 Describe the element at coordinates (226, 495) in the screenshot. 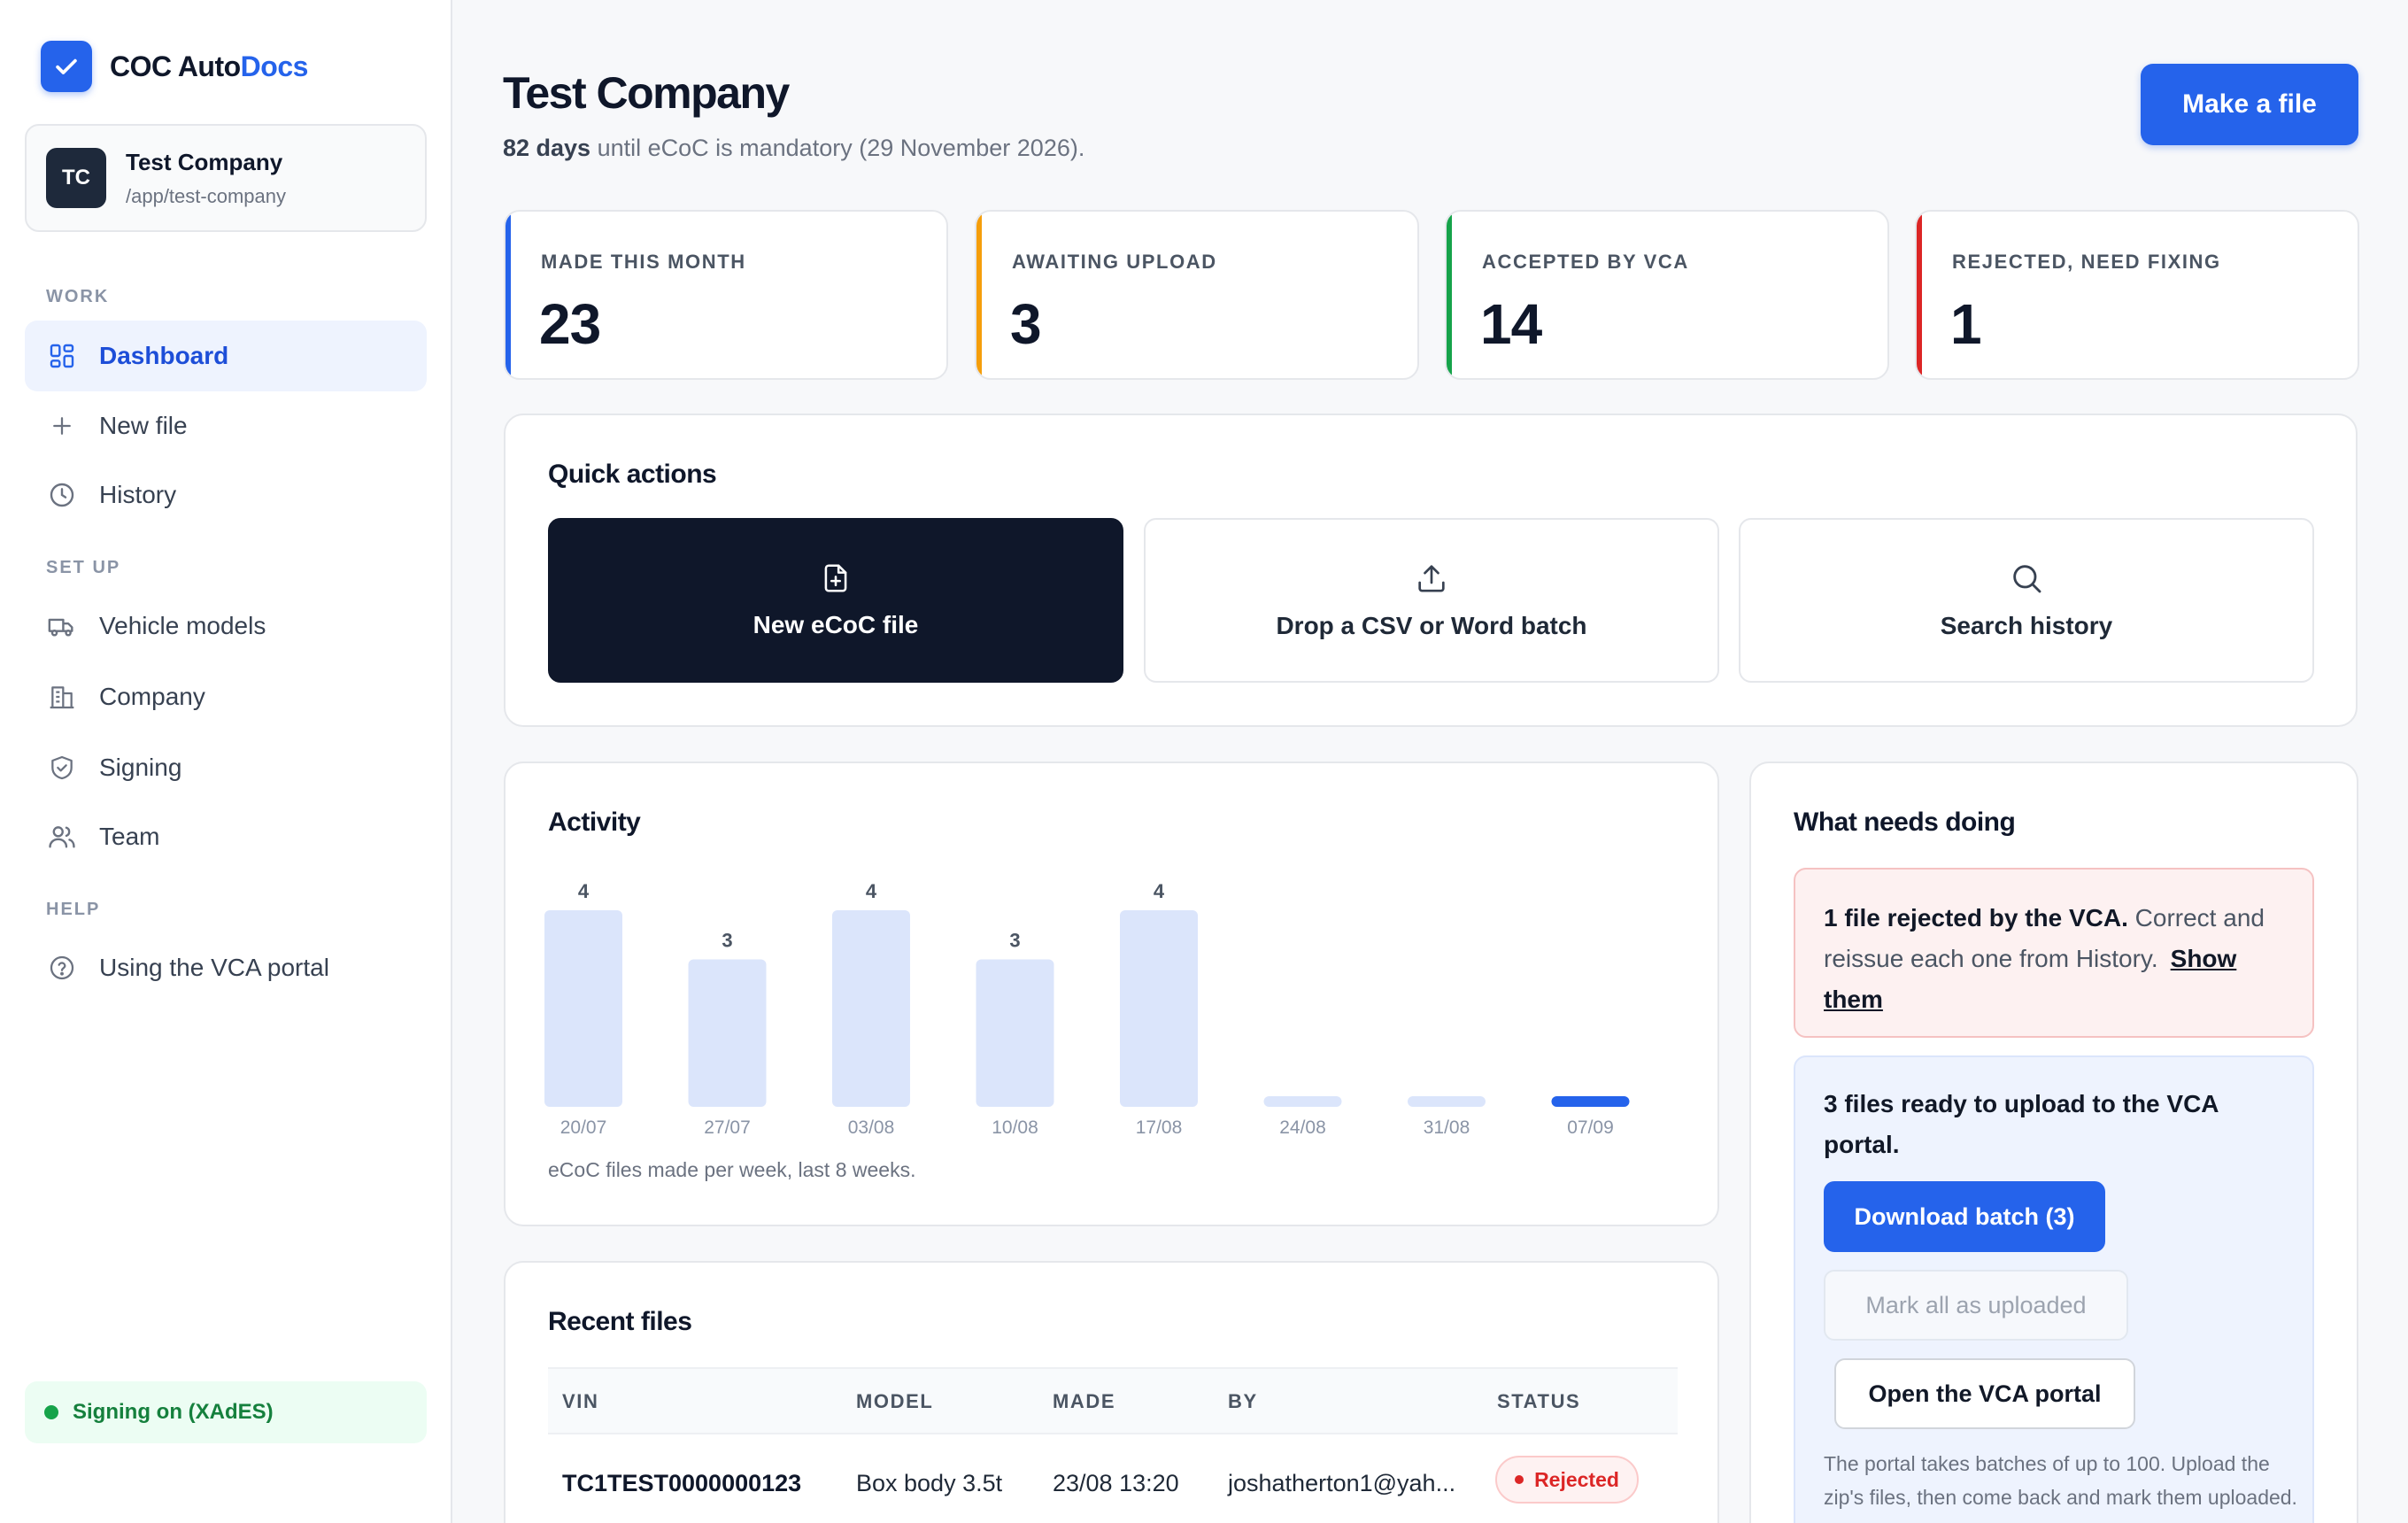

I see `sidebar-item-history: History` at that location.